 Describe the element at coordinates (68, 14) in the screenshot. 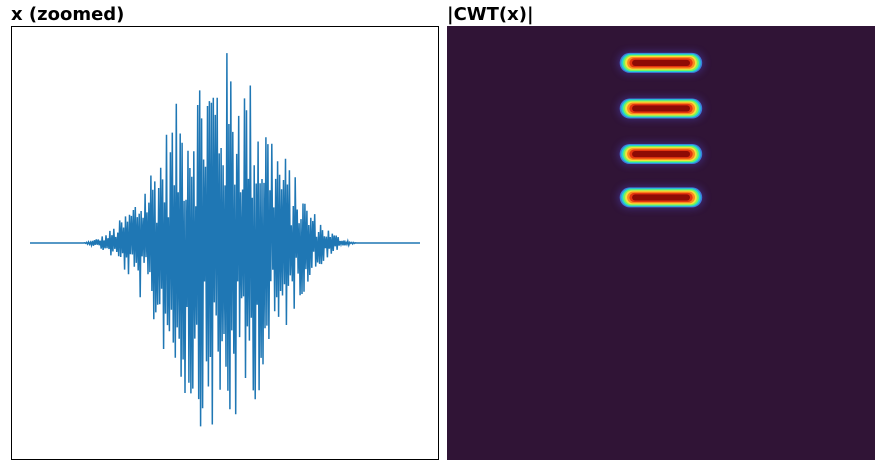

I see `left-chart-title: x (zoomed)` at that location.